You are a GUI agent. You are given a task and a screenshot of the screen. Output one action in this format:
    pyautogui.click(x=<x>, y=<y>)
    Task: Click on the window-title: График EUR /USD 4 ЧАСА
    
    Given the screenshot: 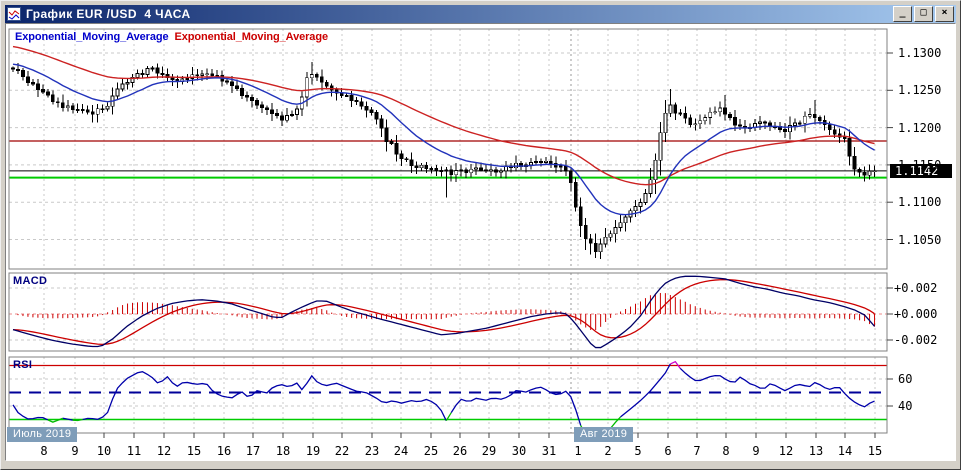 What is the action you would take?
    pyautogui.click(x=108, y=14)
    